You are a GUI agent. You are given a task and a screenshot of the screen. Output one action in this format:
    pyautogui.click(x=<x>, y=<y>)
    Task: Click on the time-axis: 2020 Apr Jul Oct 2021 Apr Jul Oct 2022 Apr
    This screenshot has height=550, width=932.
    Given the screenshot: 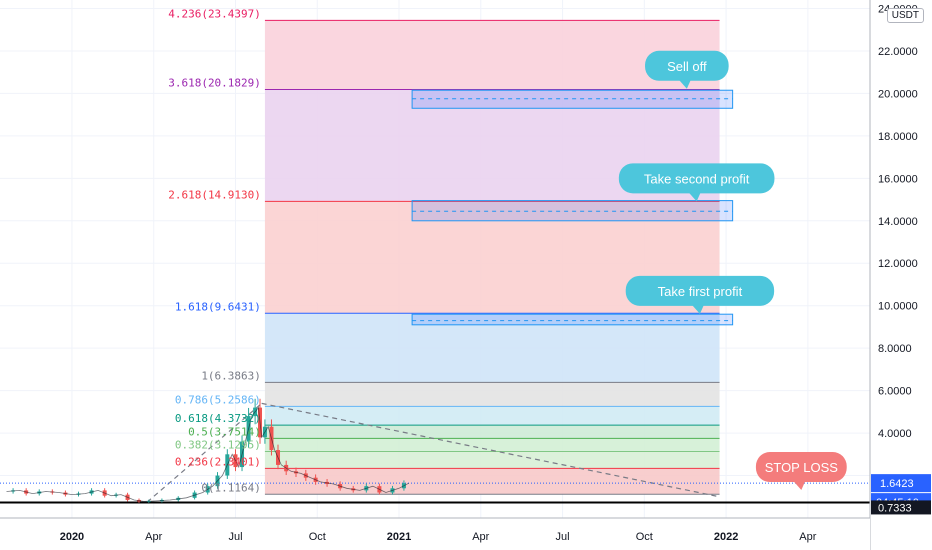 What is the action you would take?
    pyautogui.click(x=435, y=533)
    